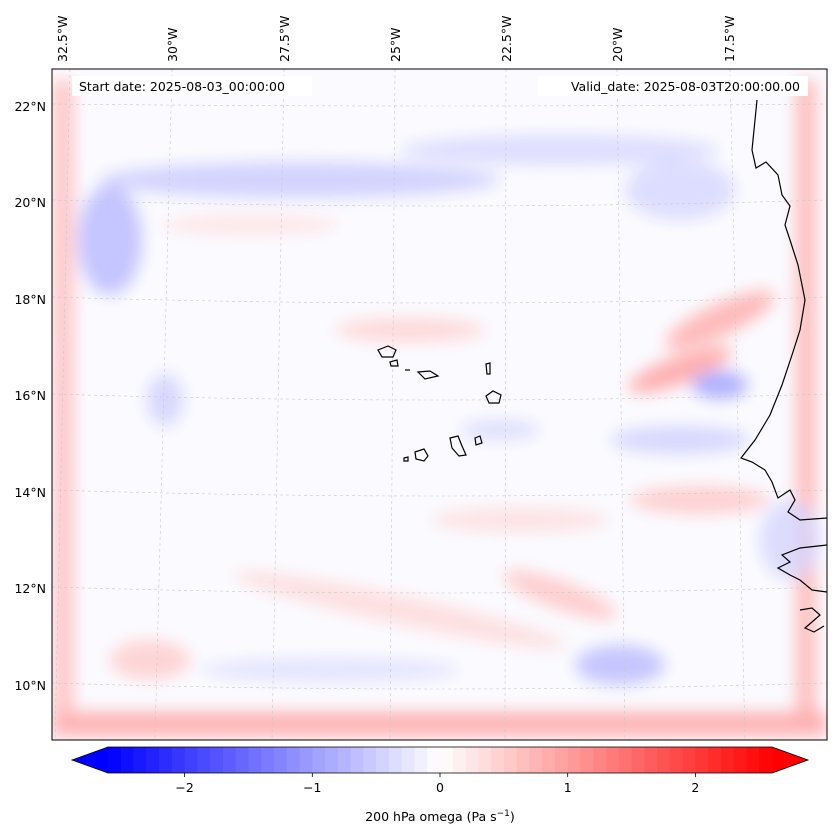 This screenshot has height=839, width=837. I want to click on island-brava, so click(406, 459).